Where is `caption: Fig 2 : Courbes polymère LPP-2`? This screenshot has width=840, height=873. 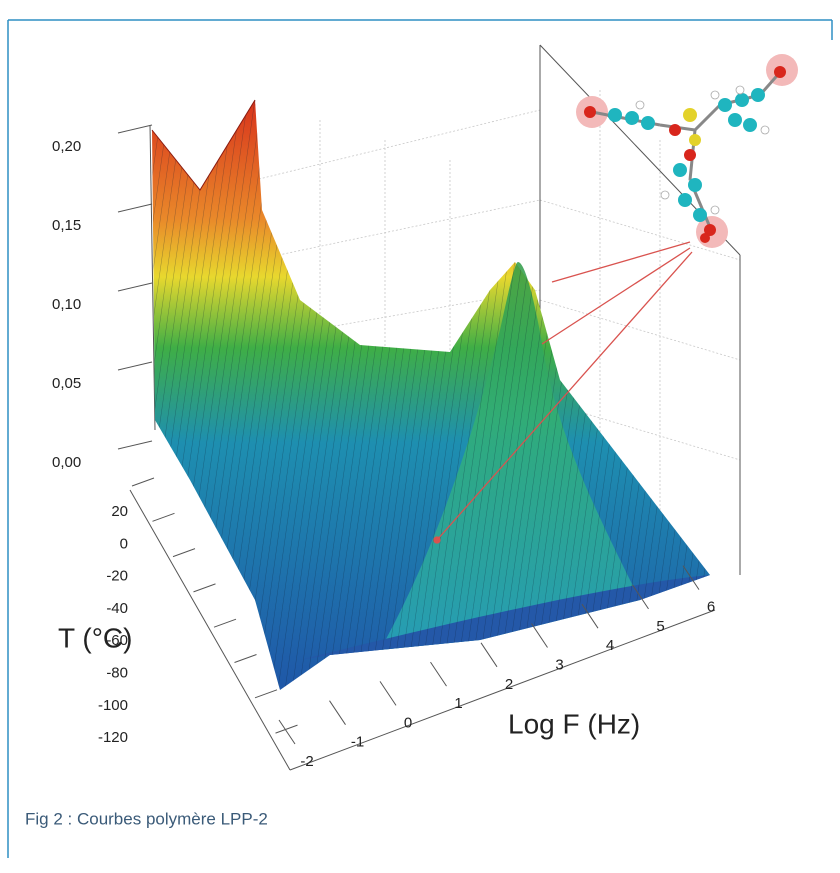 caption: Fig 2 : Courbes polymère LPP-2 is located at coordinates (146, 818).